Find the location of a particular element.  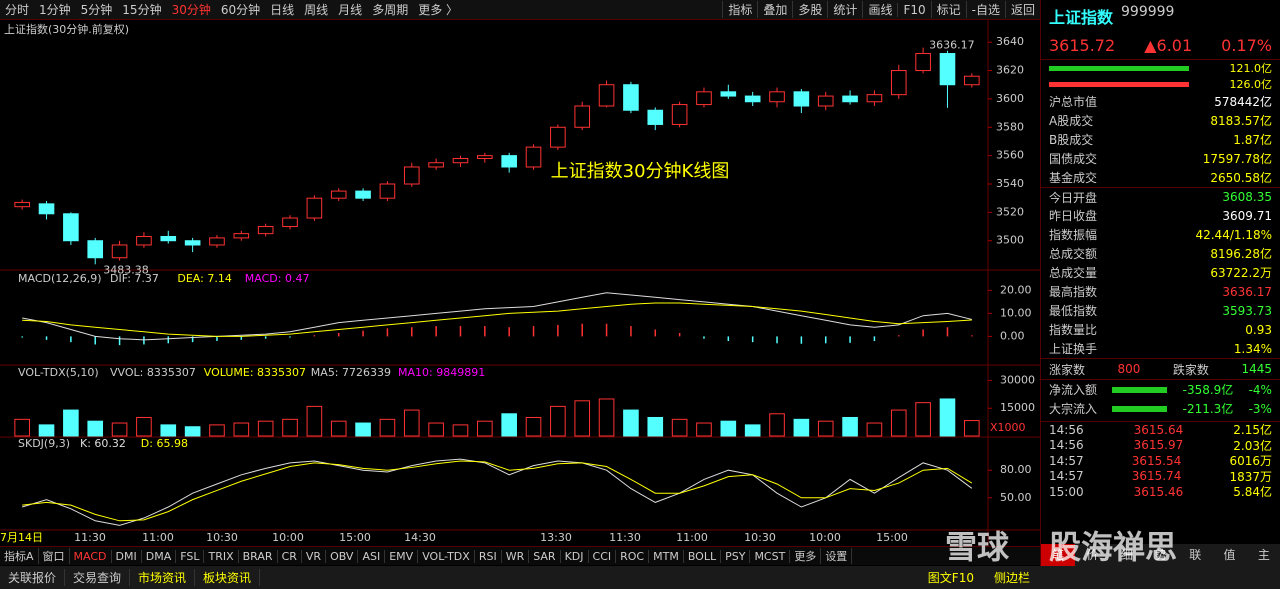

indicator-tab: OBV is located at coordinates (342, 556).